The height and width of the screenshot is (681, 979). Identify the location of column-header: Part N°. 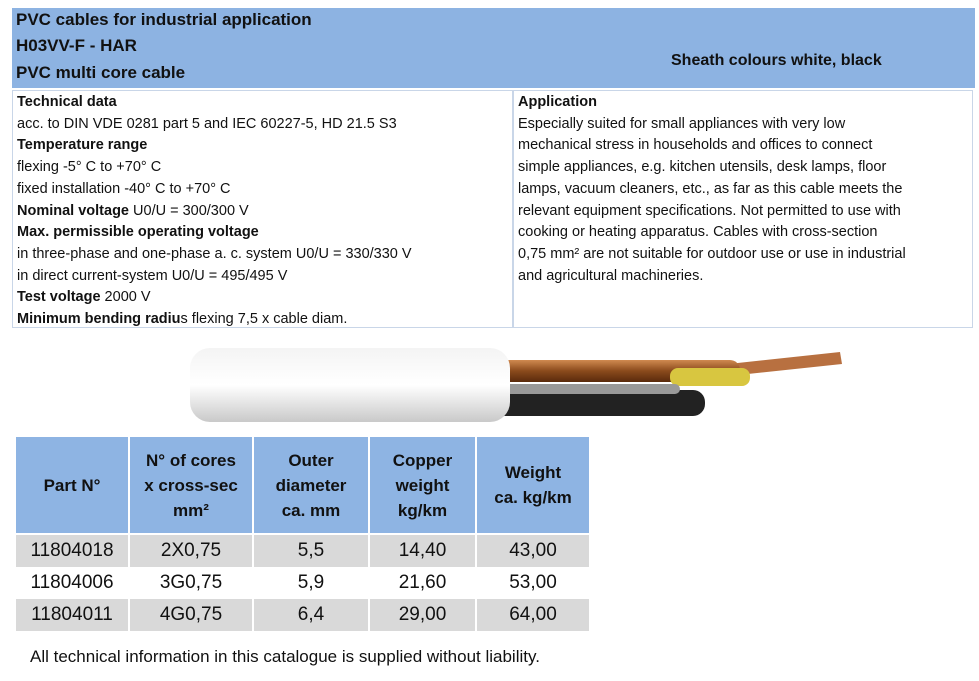
(72, 486).